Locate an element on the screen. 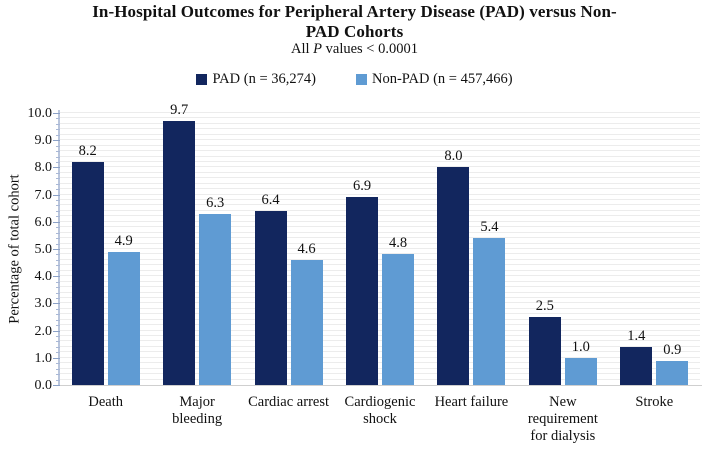  legend-item-non-pad: Non-PAD (n = 457,466) is located at coordinates (434, 79).